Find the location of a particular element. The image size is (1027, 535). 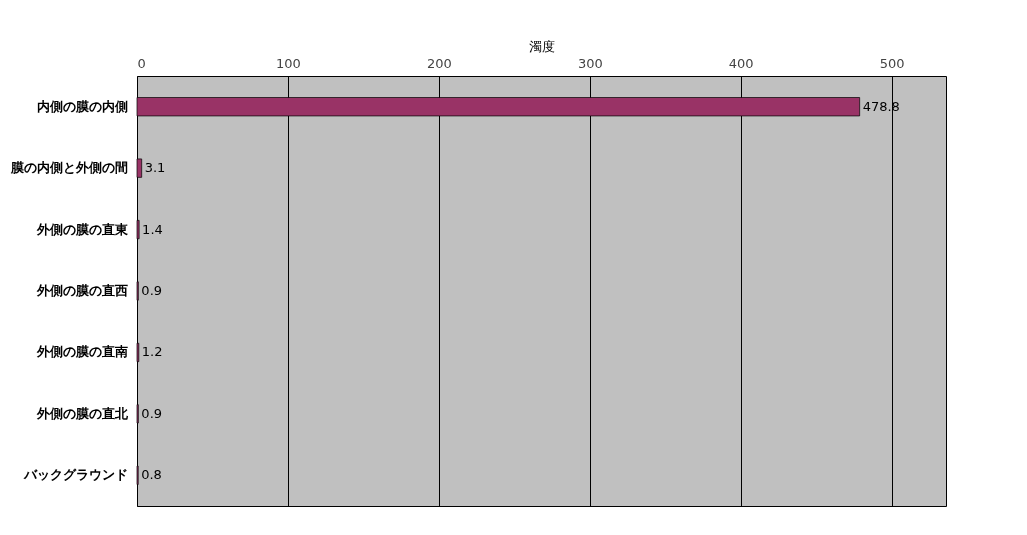

x-axis-title: 濁度 is located at coordinates (542, 46).